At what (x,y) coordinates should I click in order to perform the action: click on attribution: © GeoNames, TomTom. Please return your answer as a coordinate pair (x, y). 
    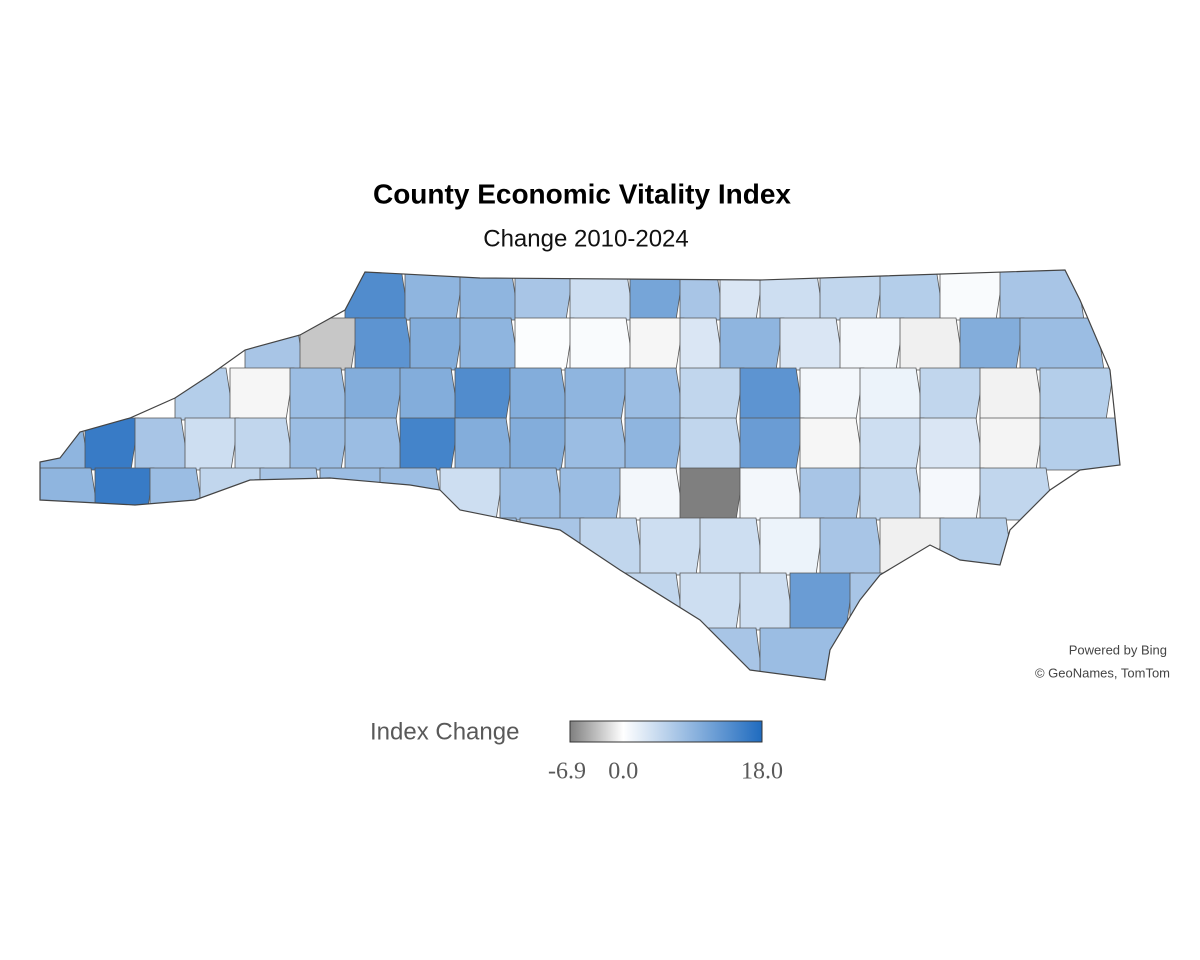
    Looking at the image, I should click on (1102, 672).